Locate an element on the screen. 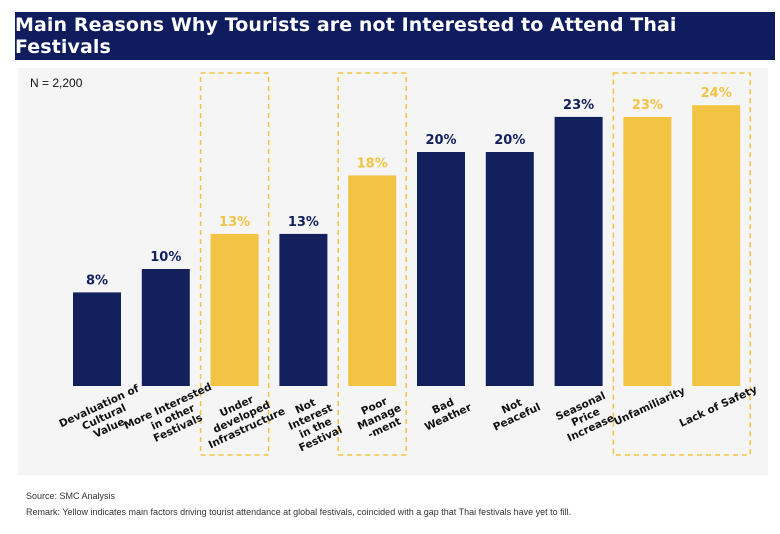  data-label: 24% is located at coordinates (716, 93).